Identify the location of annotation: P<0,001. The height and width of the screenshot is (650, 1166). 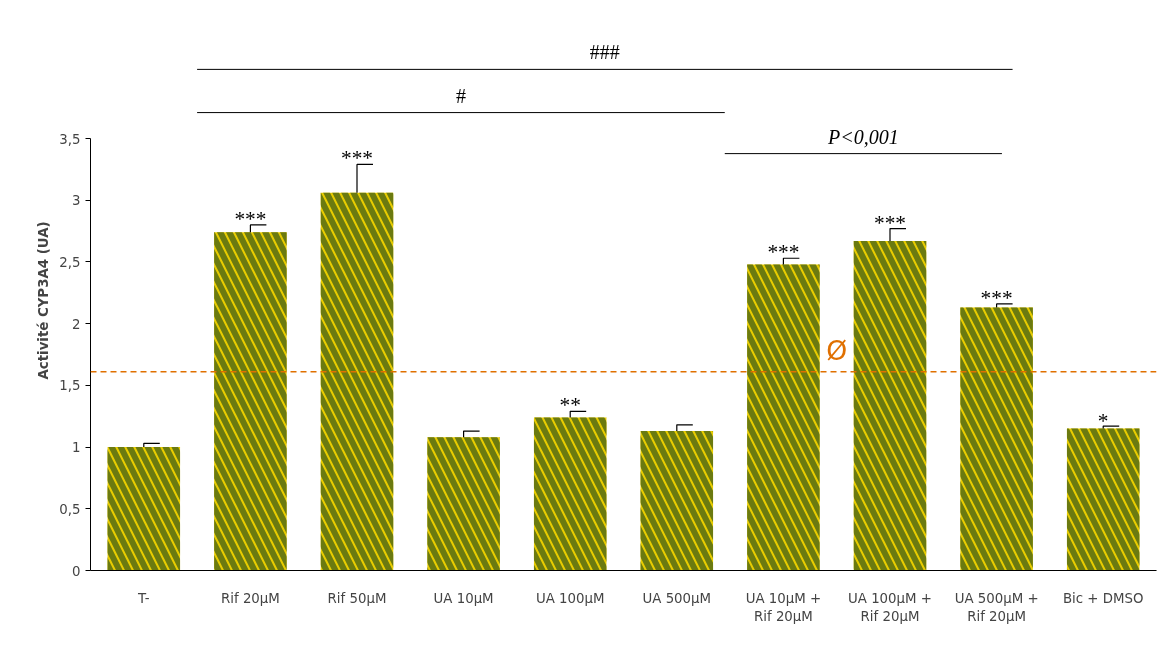
(862, 136).